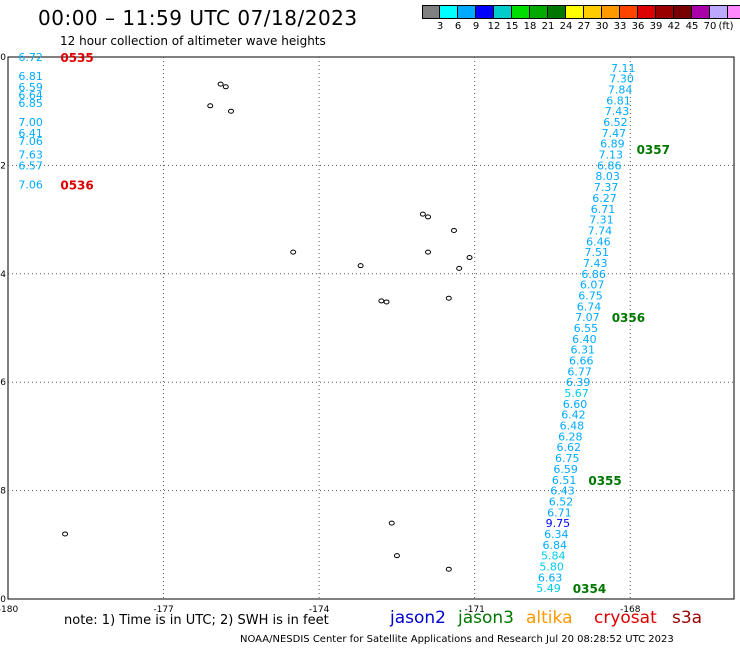 This screenshot has height=650, width=740. What do you see at coordinates (9, 610) in the screenshot?
I see `x-tick-label: -180` at bounding box center [9, 610].